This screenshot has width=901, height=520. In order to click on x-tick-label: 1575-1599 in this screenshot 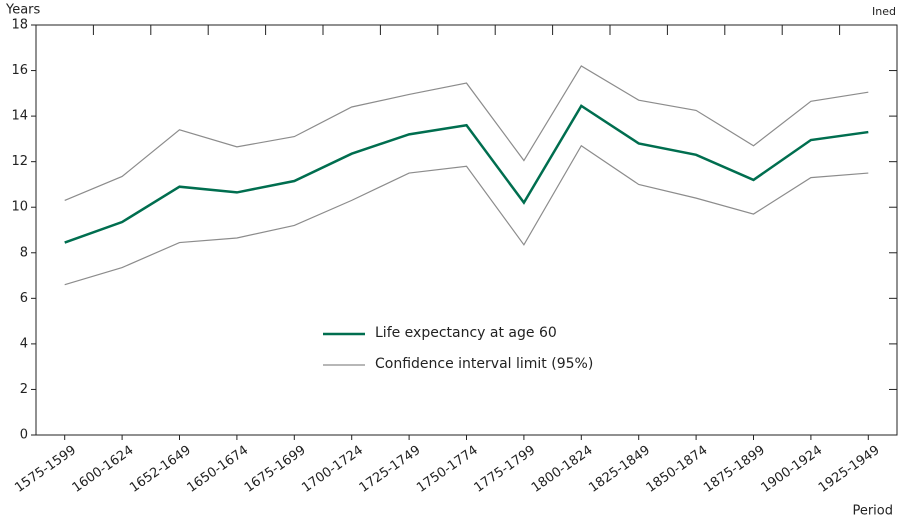, I will do `click(45, 469)`.